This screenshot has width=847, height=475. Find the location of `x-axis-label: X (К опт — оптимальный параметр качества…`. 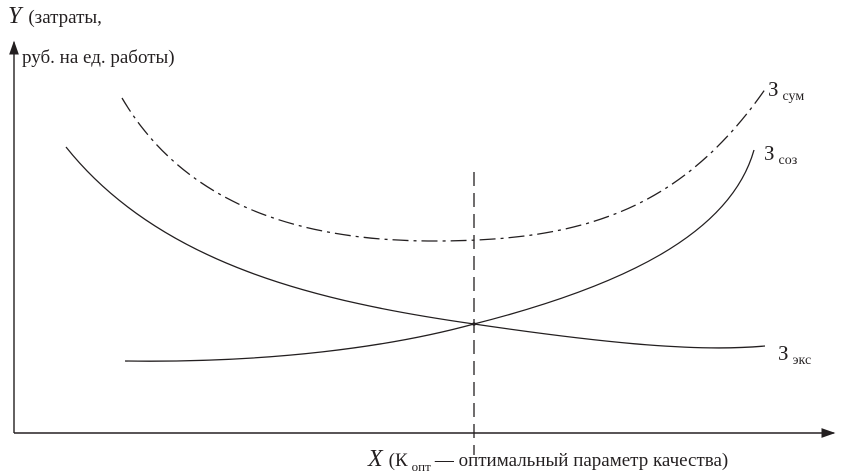

x-axis-label: X (К опт — оптимальный параметр качества… is located at coordinates (547, 460).